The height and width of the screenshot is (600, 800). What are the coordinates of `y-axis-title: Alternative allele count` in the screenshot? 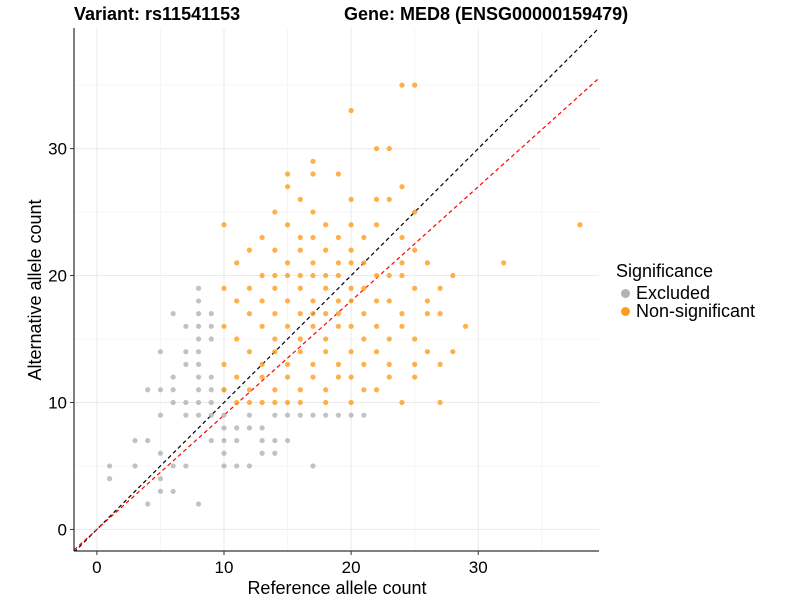 It's located at (35, 289).